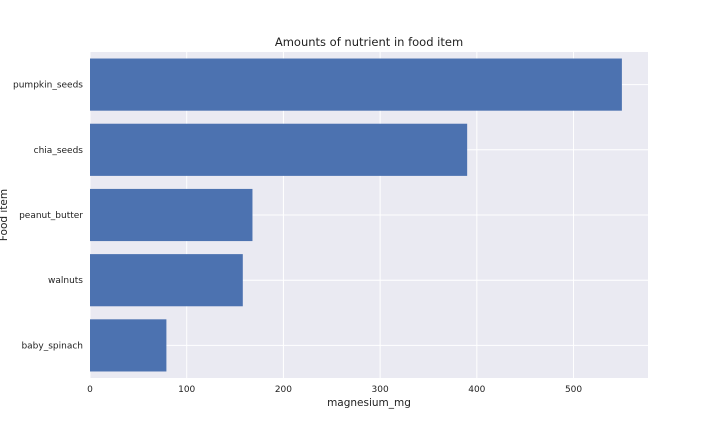 This screenshot has height=432, width=720. Describe the element at coordinates (334, 390) in the screenshot. I see `x-tick-labels: 0 100 200 300 400 500` at that location.